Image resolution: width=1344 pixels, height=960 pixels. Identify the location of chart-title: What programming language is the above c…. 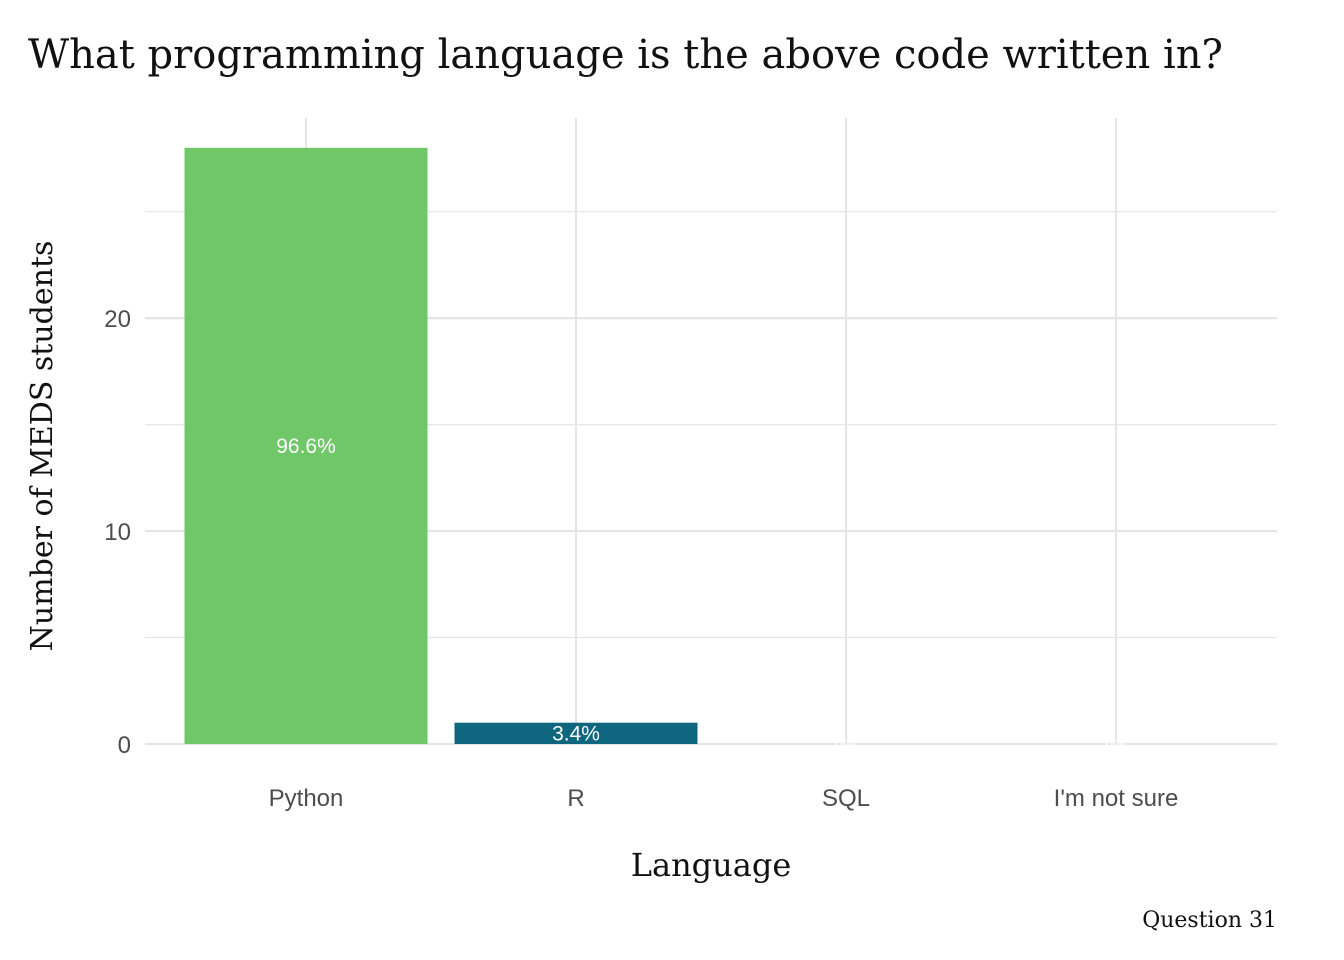
(625, 55).